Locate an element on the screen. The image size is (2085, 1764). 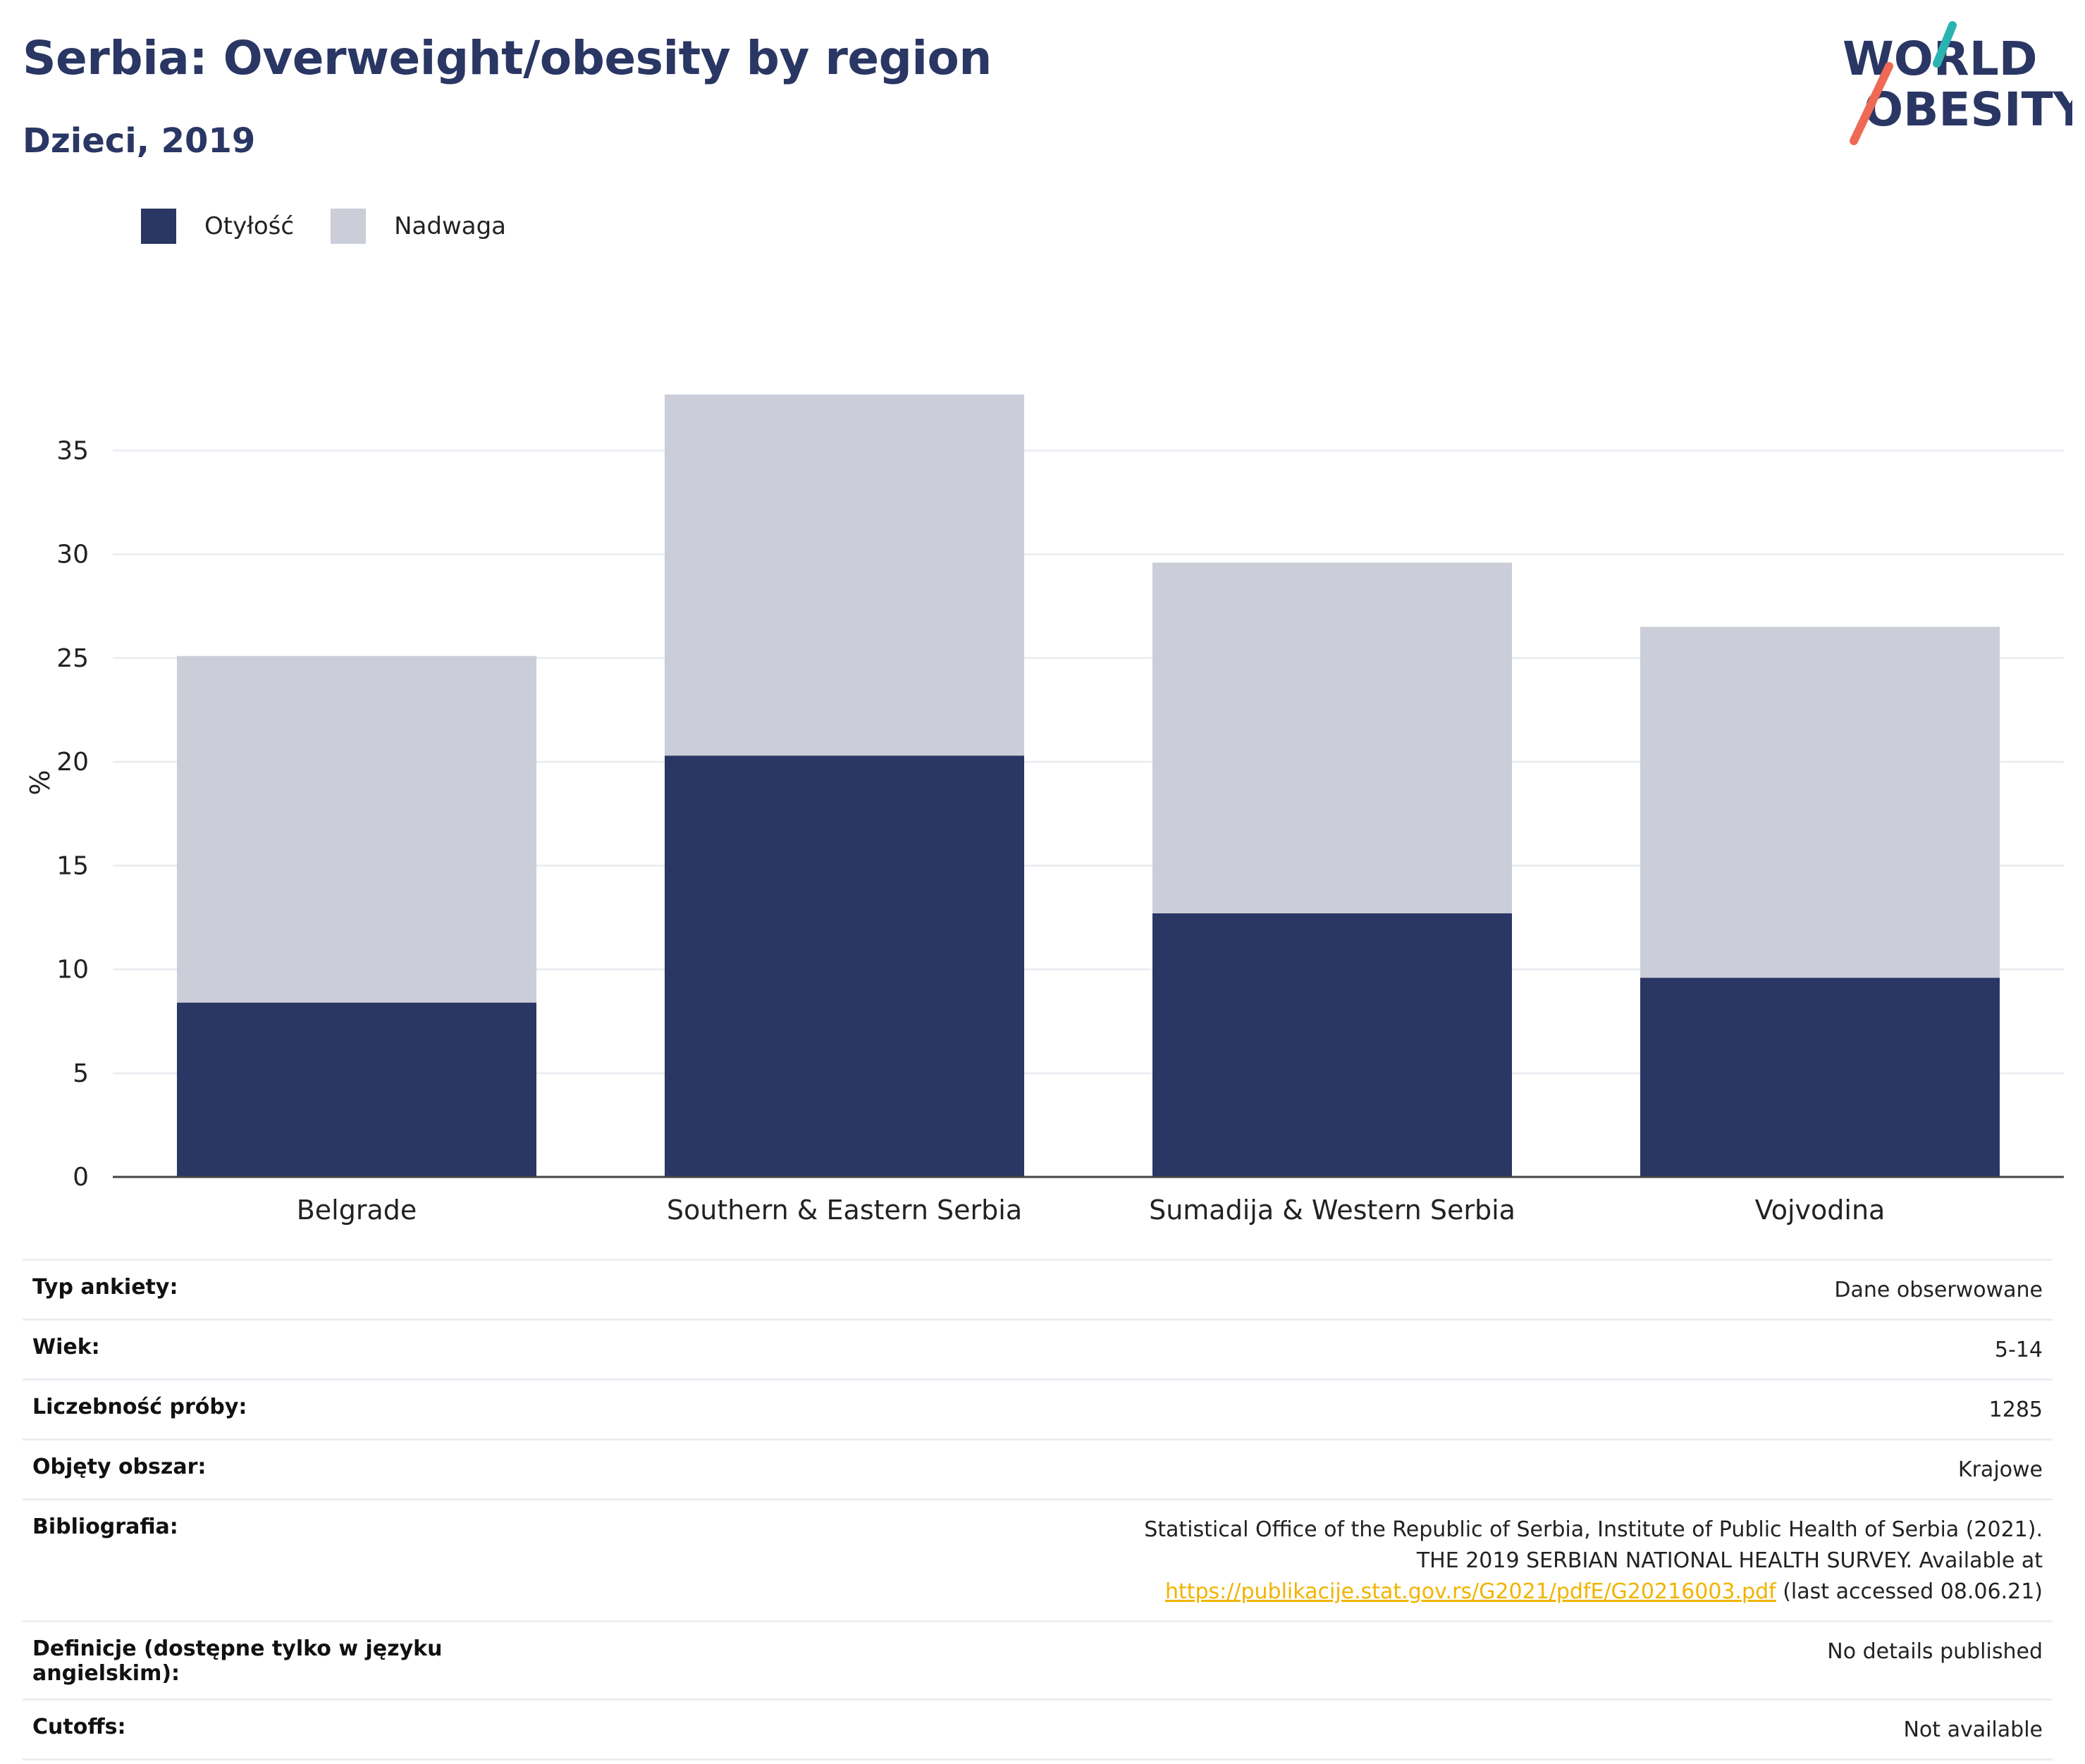
info-row: Wiek: 5-14 is located at coordinates (1038, 1349).